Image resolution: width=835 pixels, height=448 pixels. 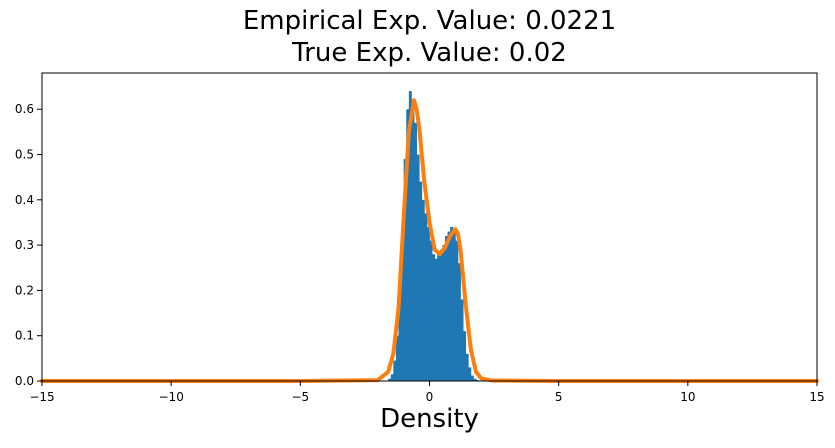 I want to click on chart-title-line-1: Empirical Exp. Value: 0.0221, so click(x=429, y=21).